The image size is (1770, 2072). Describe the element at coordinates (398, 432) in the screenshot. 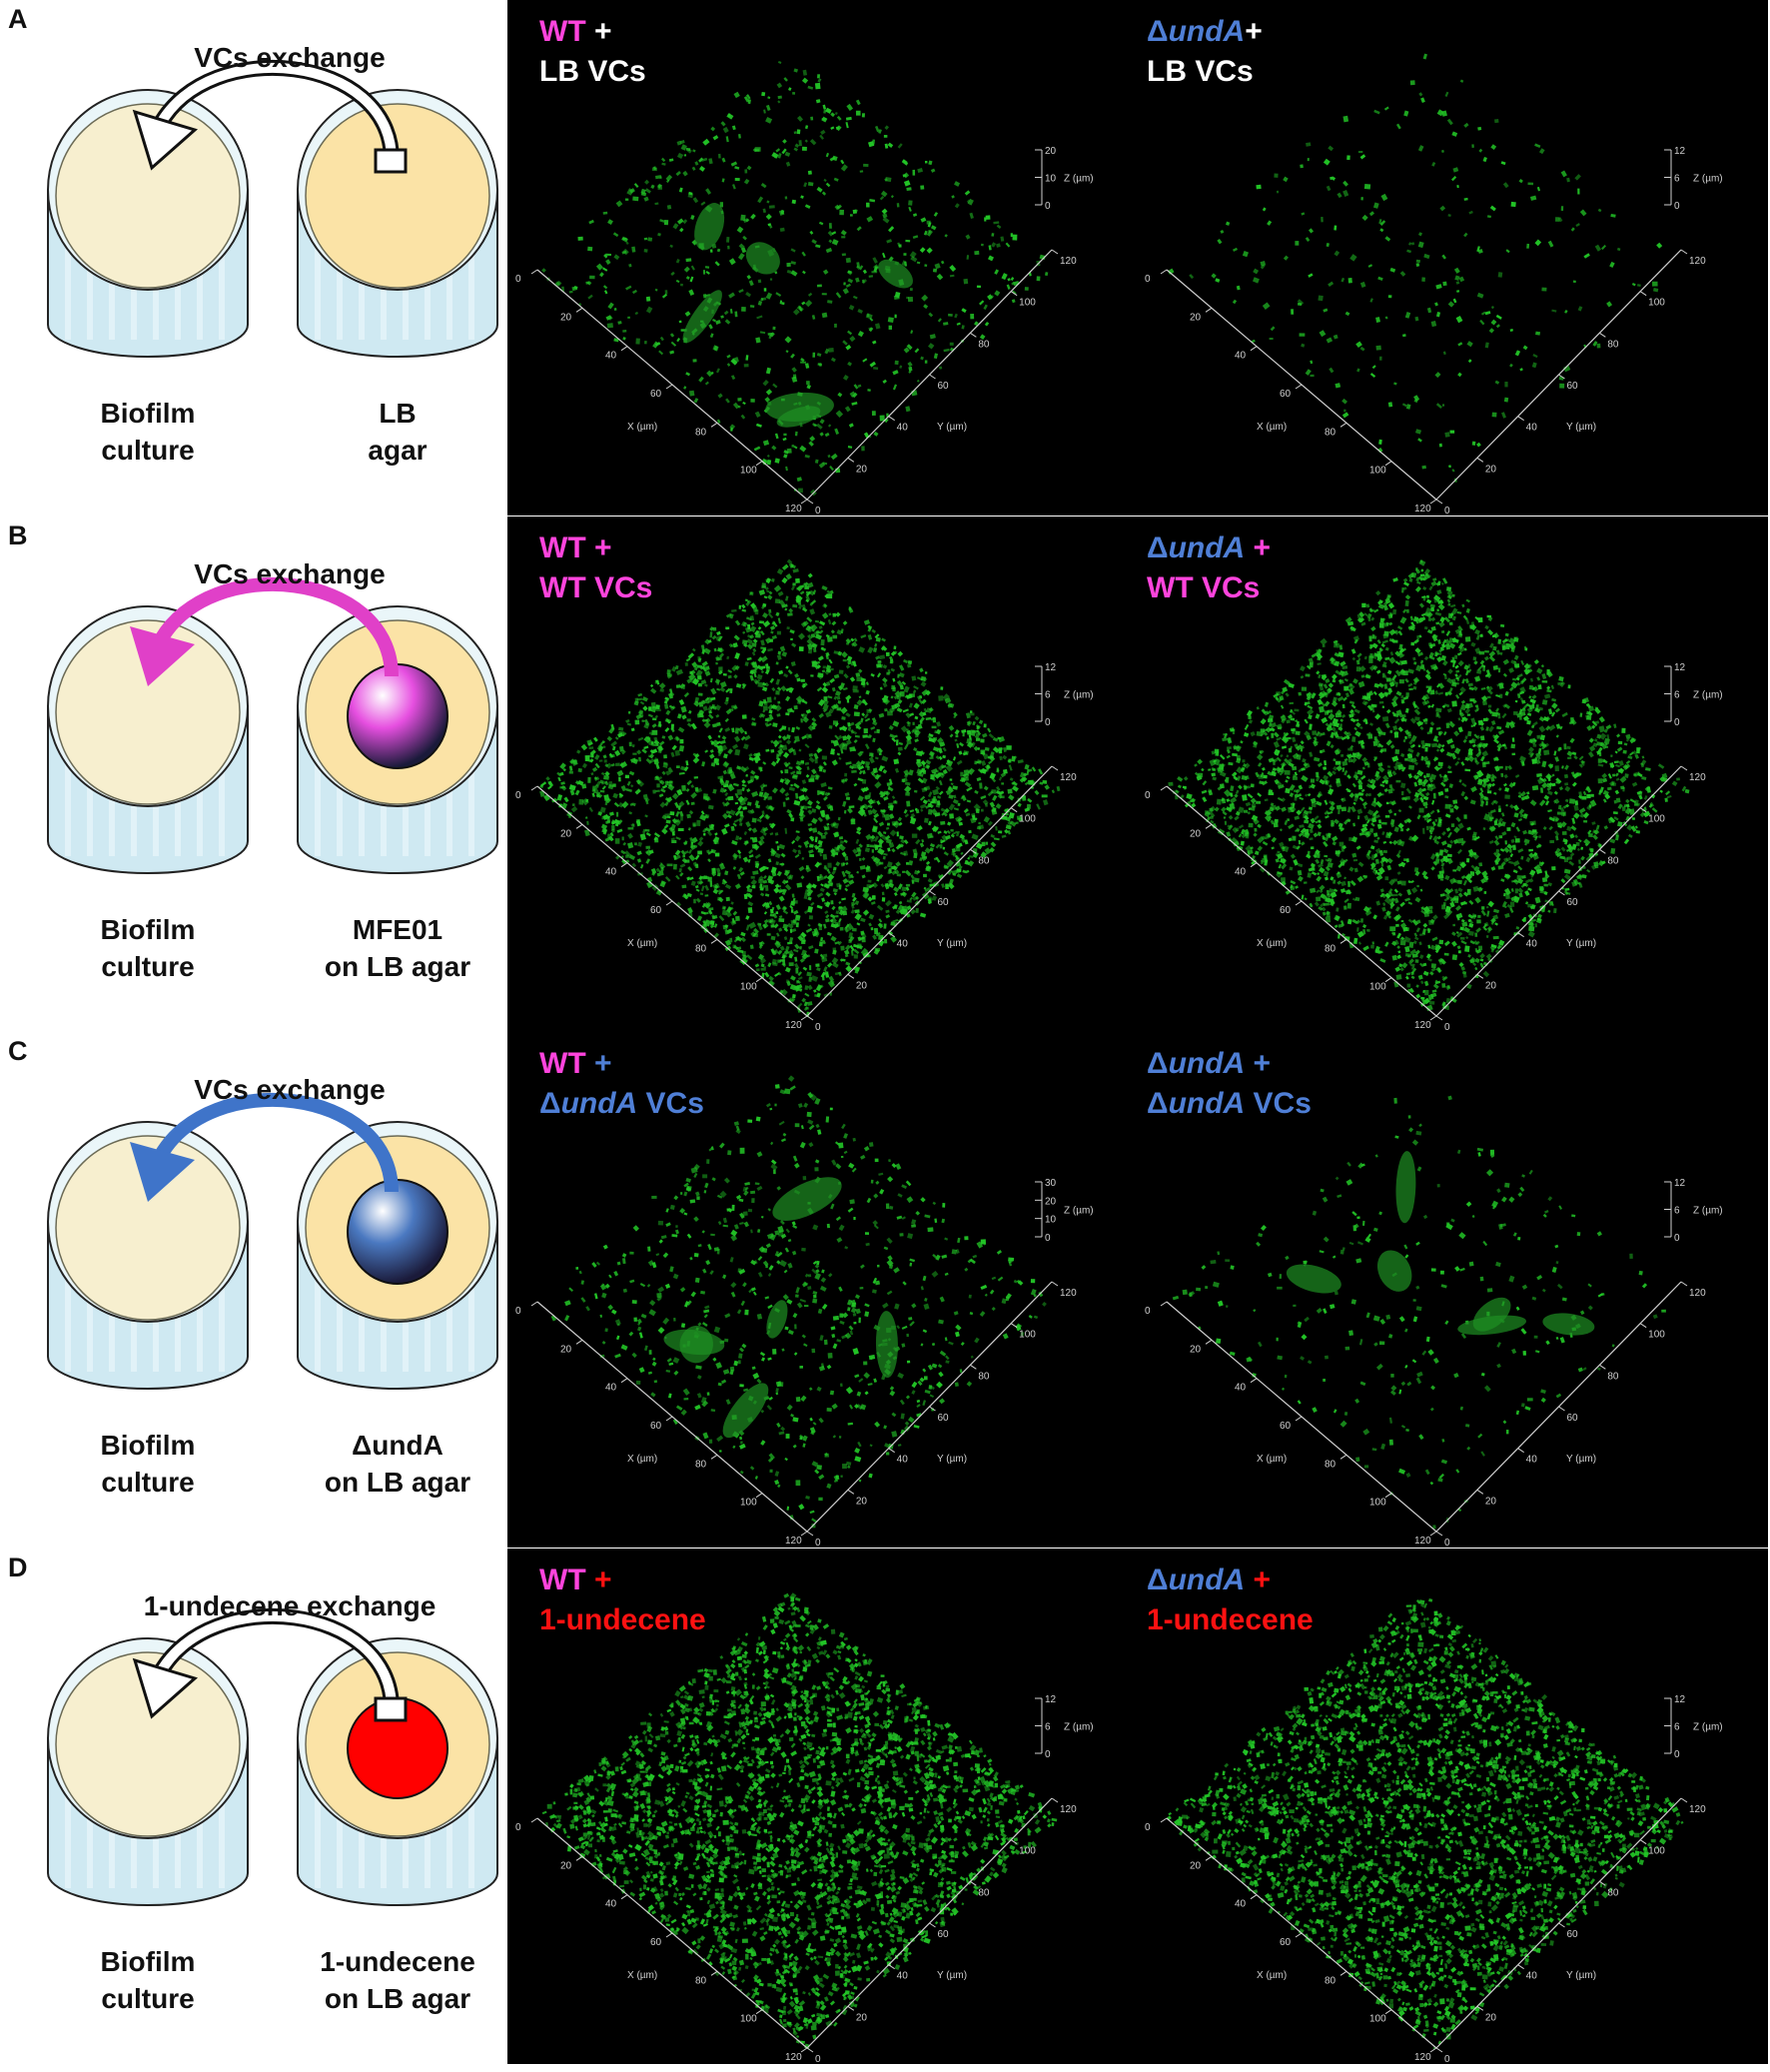

I see `source-dish-label: LB agar` at that location.